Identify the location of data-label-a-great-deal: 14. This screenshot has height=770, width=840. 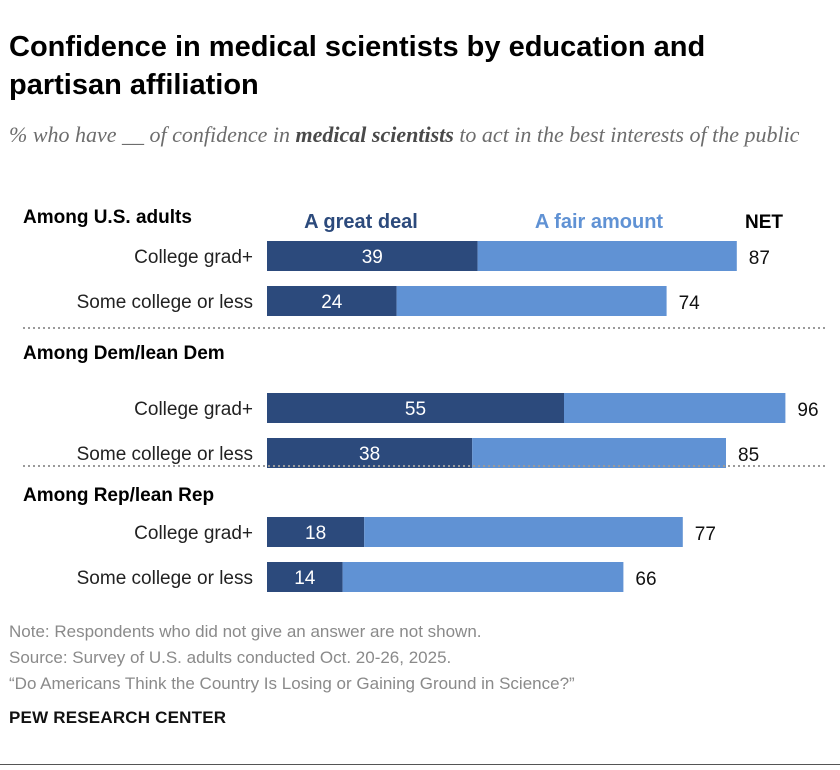
(305, 578).